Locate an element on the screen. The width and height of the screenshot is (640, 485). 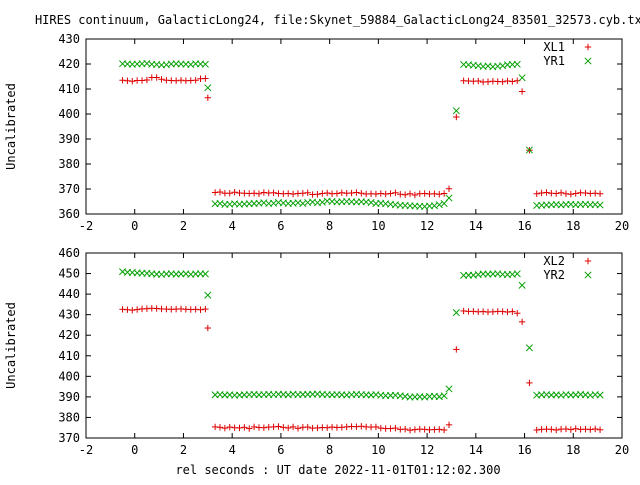
x-tick-label: 2 is located at coordinates (183, 226).